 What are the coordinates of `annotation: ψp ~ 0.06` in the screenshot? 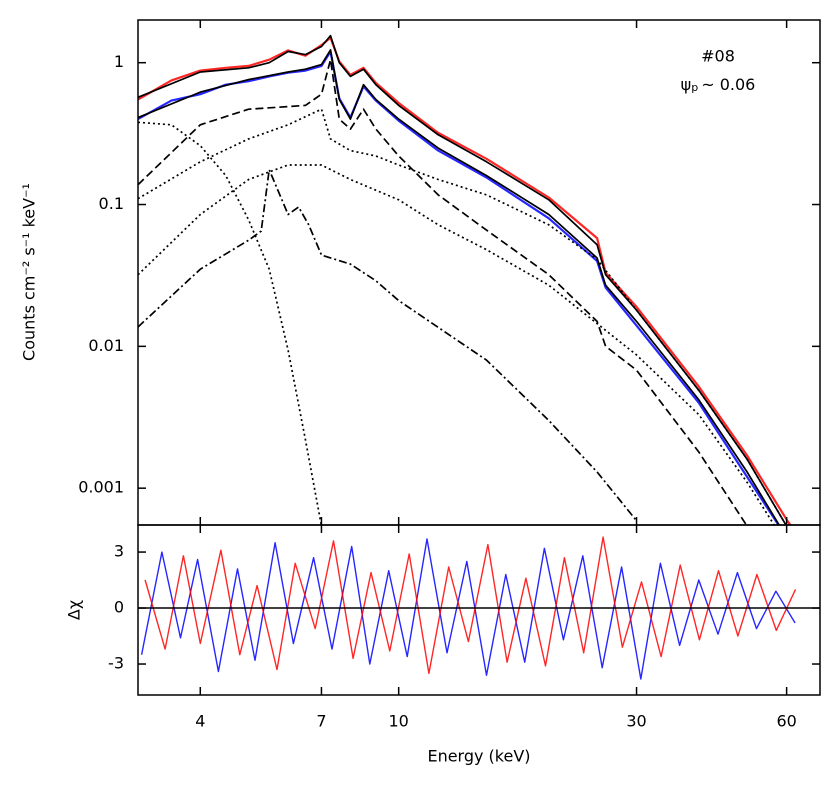 It's located at (718, 85).